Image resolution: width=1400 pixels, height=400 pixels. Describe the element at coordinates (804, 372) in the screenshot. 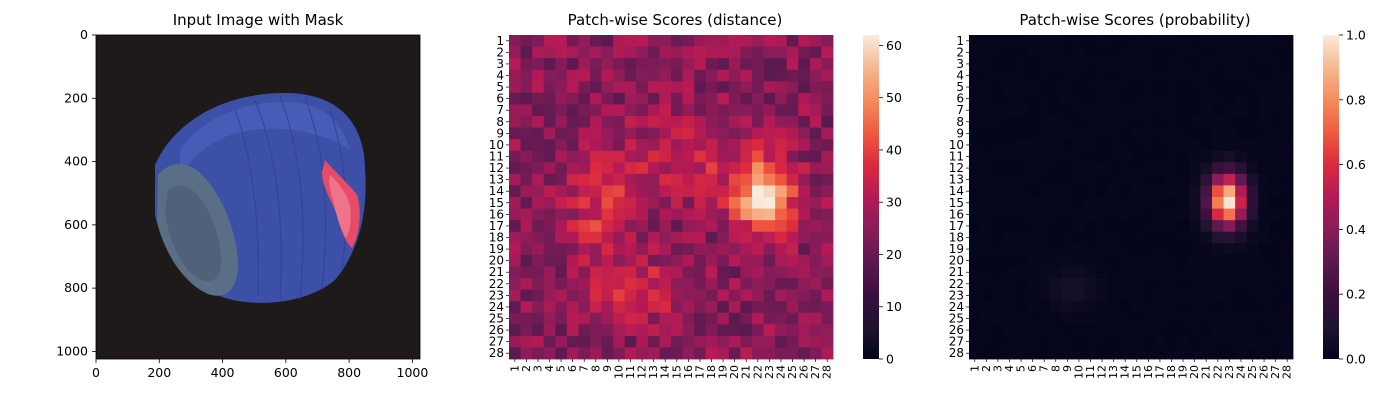

I see `col-tick-label: 26` at that location.